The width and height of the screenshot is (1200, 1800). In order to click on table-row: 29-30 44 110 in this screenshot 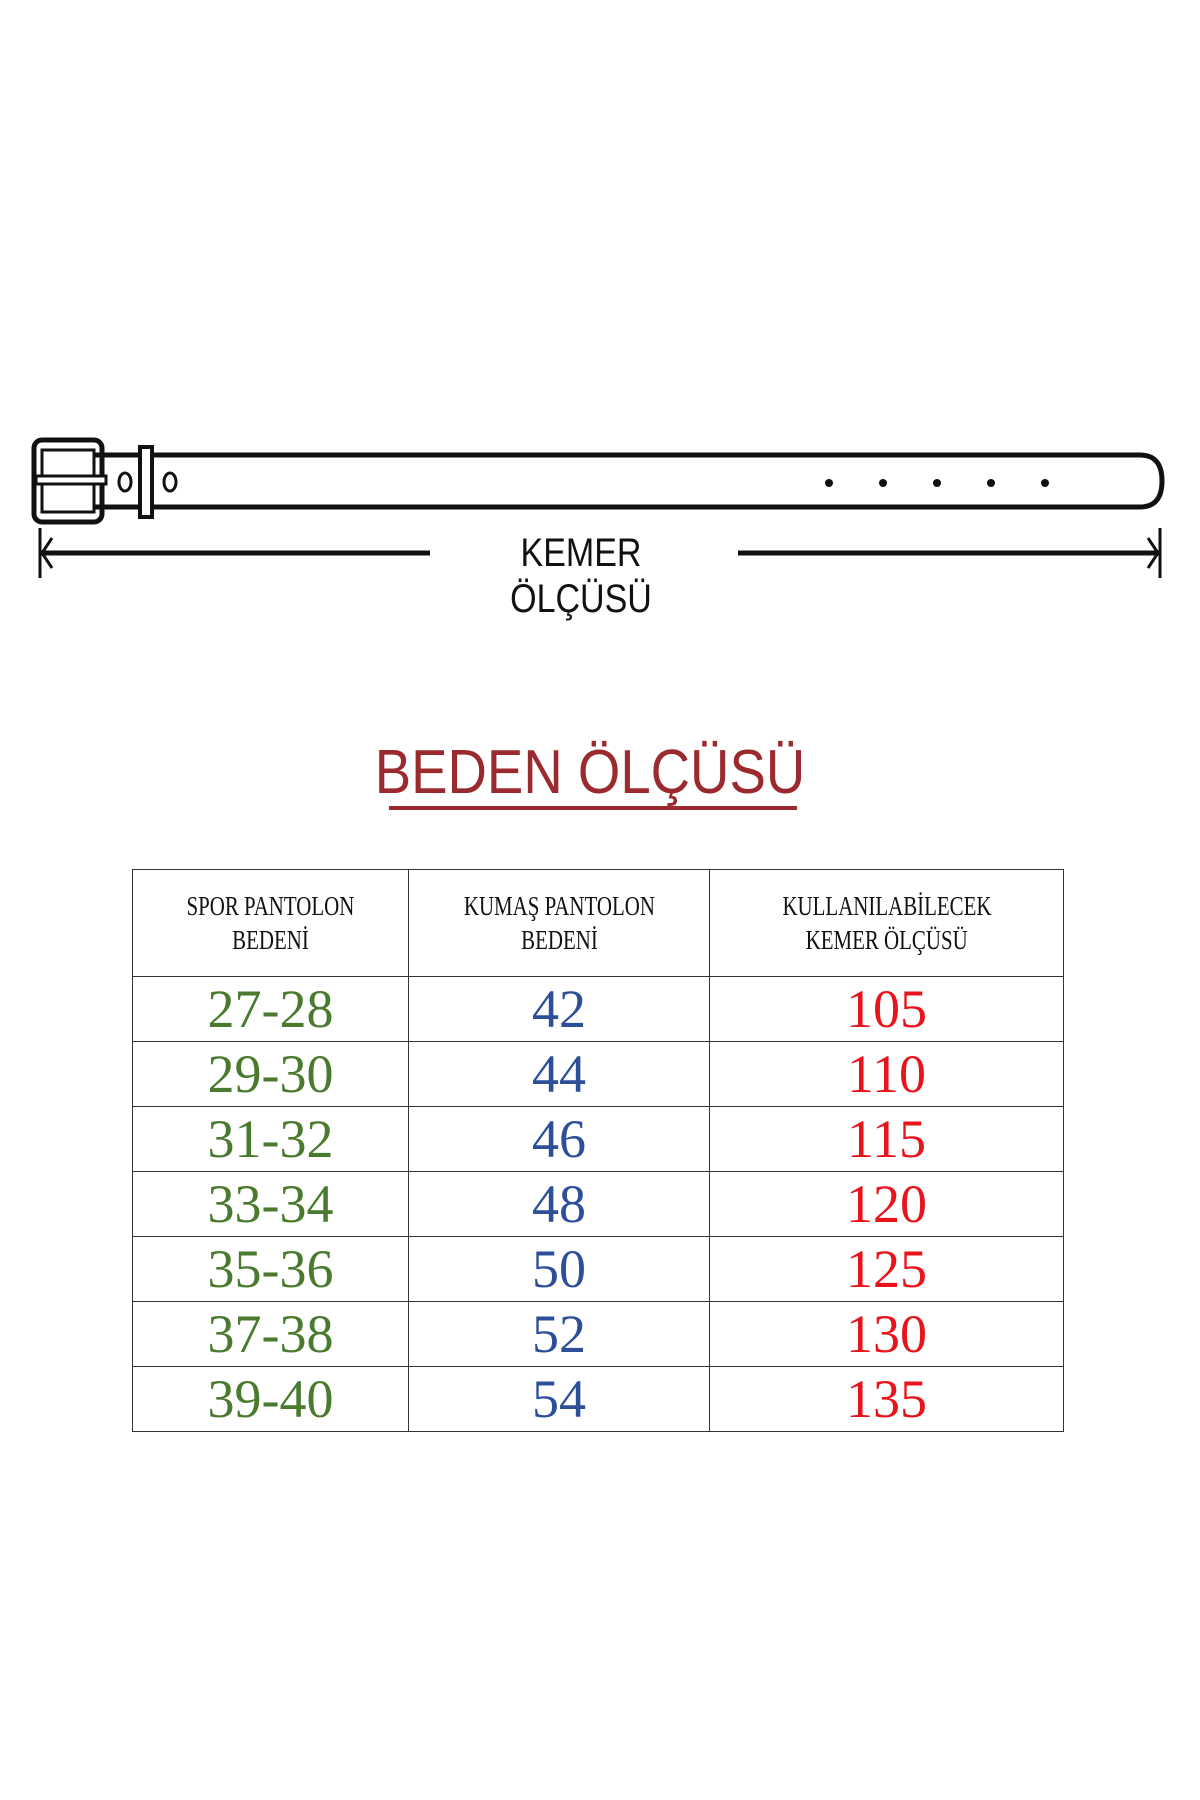, I will do `click(598, 1074)`.